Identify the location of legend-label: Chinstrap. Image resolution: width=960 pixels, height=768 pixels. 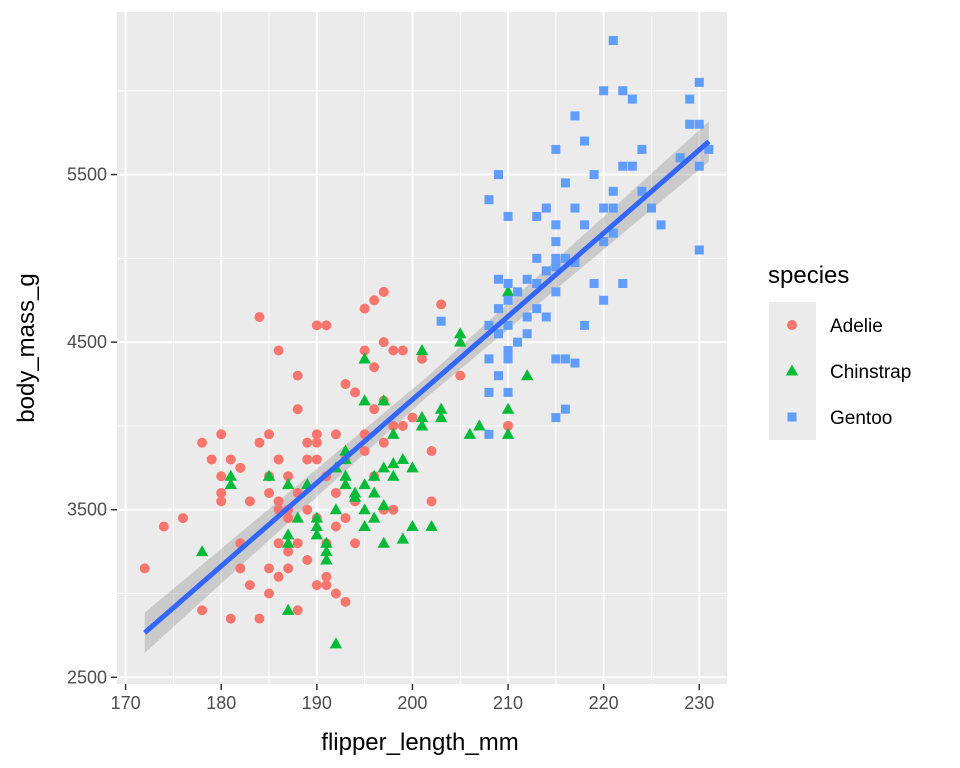
(870, 372).